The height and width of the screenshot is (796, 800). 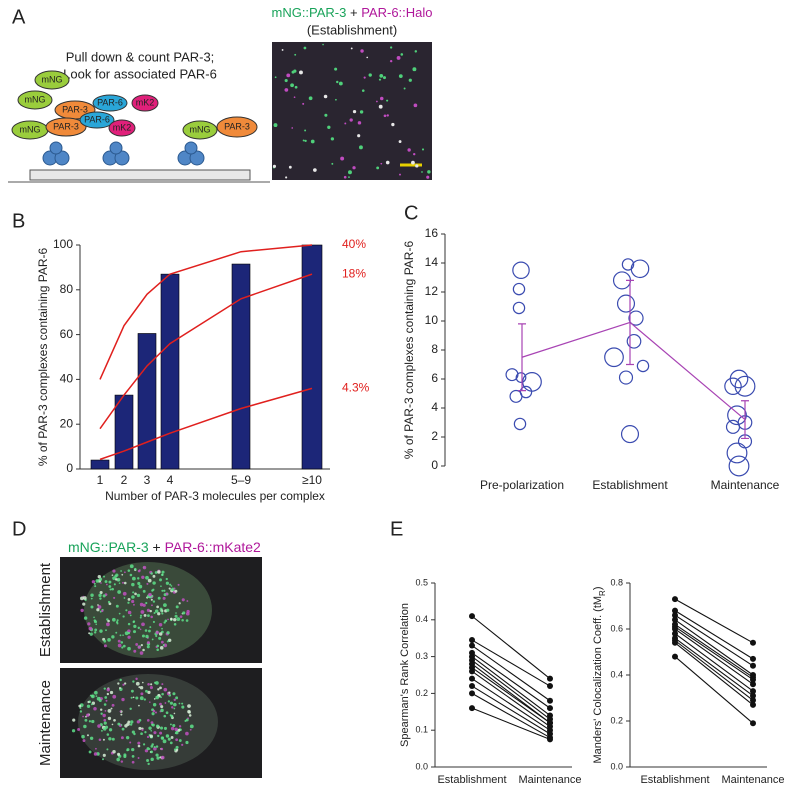 What do you see at coordinates (354, 244) in the screenshot?
I see `curve-label: 40%` at bounding box center [354, 244].